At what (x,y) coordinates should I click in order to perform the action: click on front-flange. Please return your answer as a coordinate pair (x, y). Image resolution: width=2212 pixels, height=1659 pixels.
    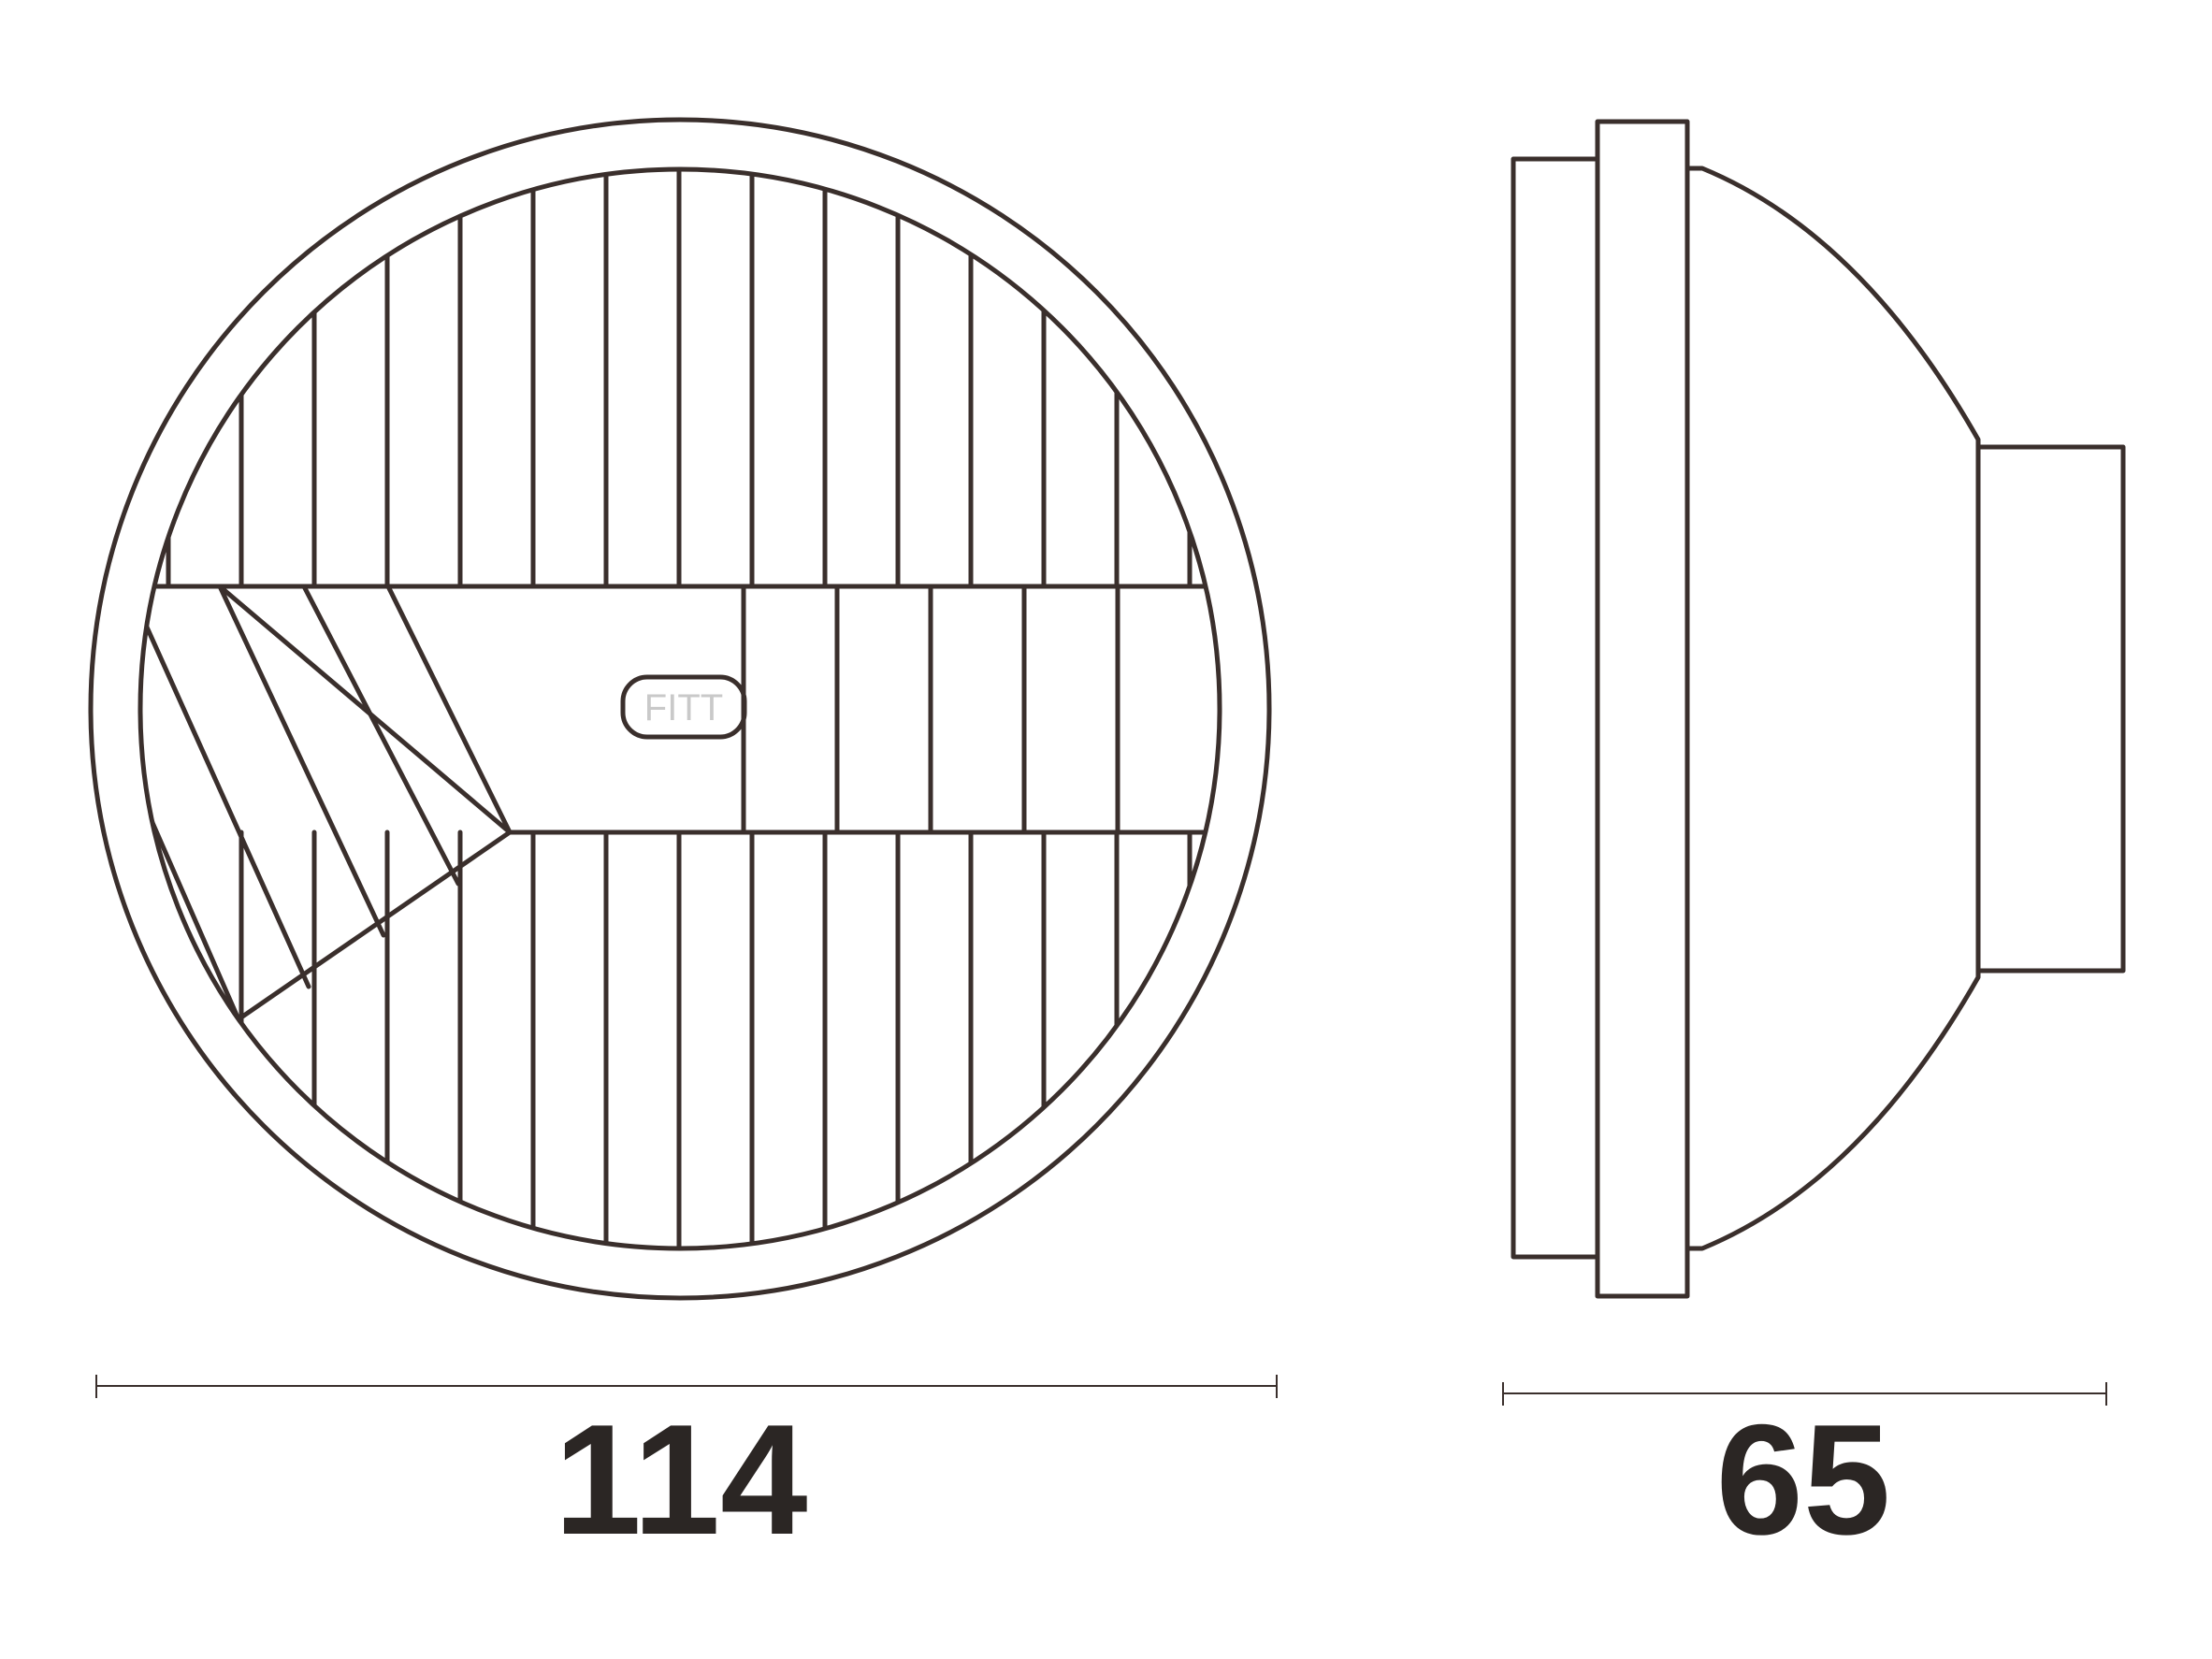
    Looking at the image, I should click on (1555, 708).